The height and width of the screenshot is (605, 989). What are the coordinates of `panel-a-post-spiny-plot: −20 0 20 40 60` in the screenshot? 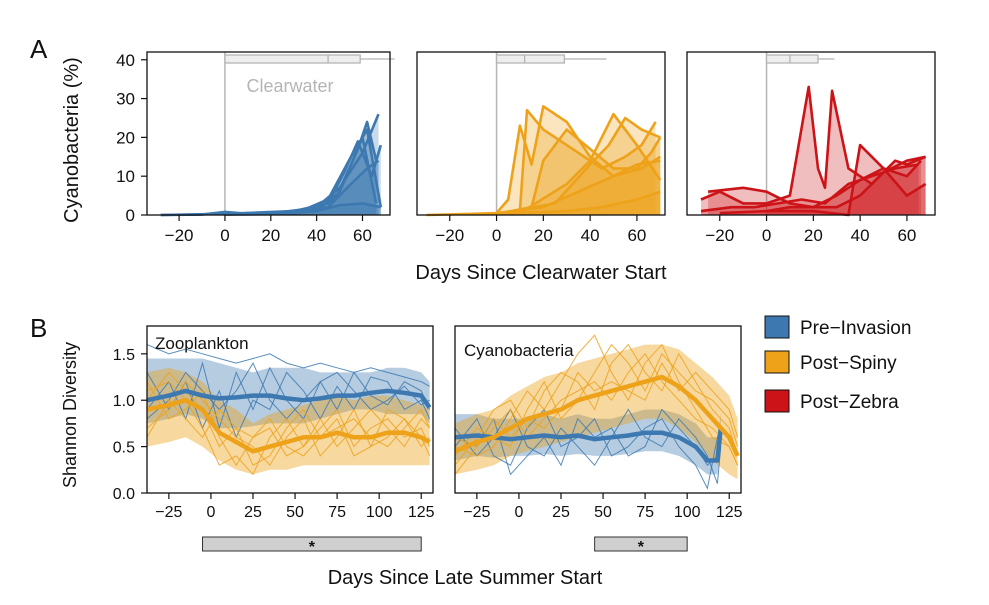 It's located at (541, 148).